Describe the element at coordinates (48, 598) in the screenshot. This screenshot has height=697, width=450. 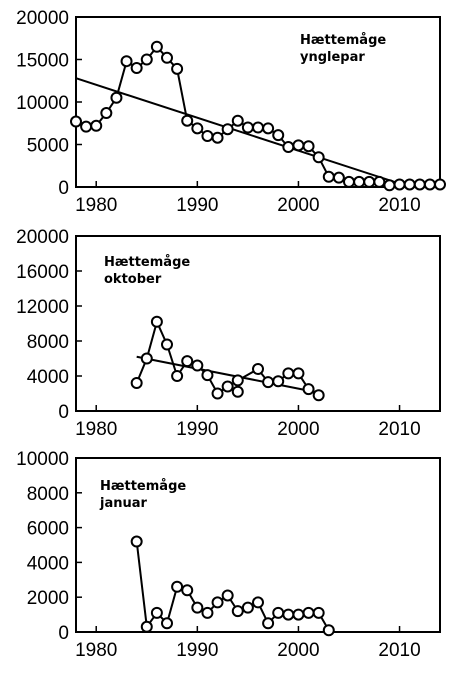
I see `y-tick-label: 2000` at that location.